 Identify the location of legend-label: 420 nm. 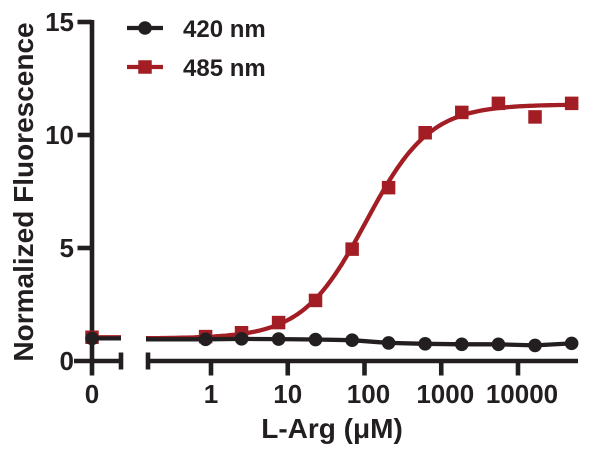
(224, 29).